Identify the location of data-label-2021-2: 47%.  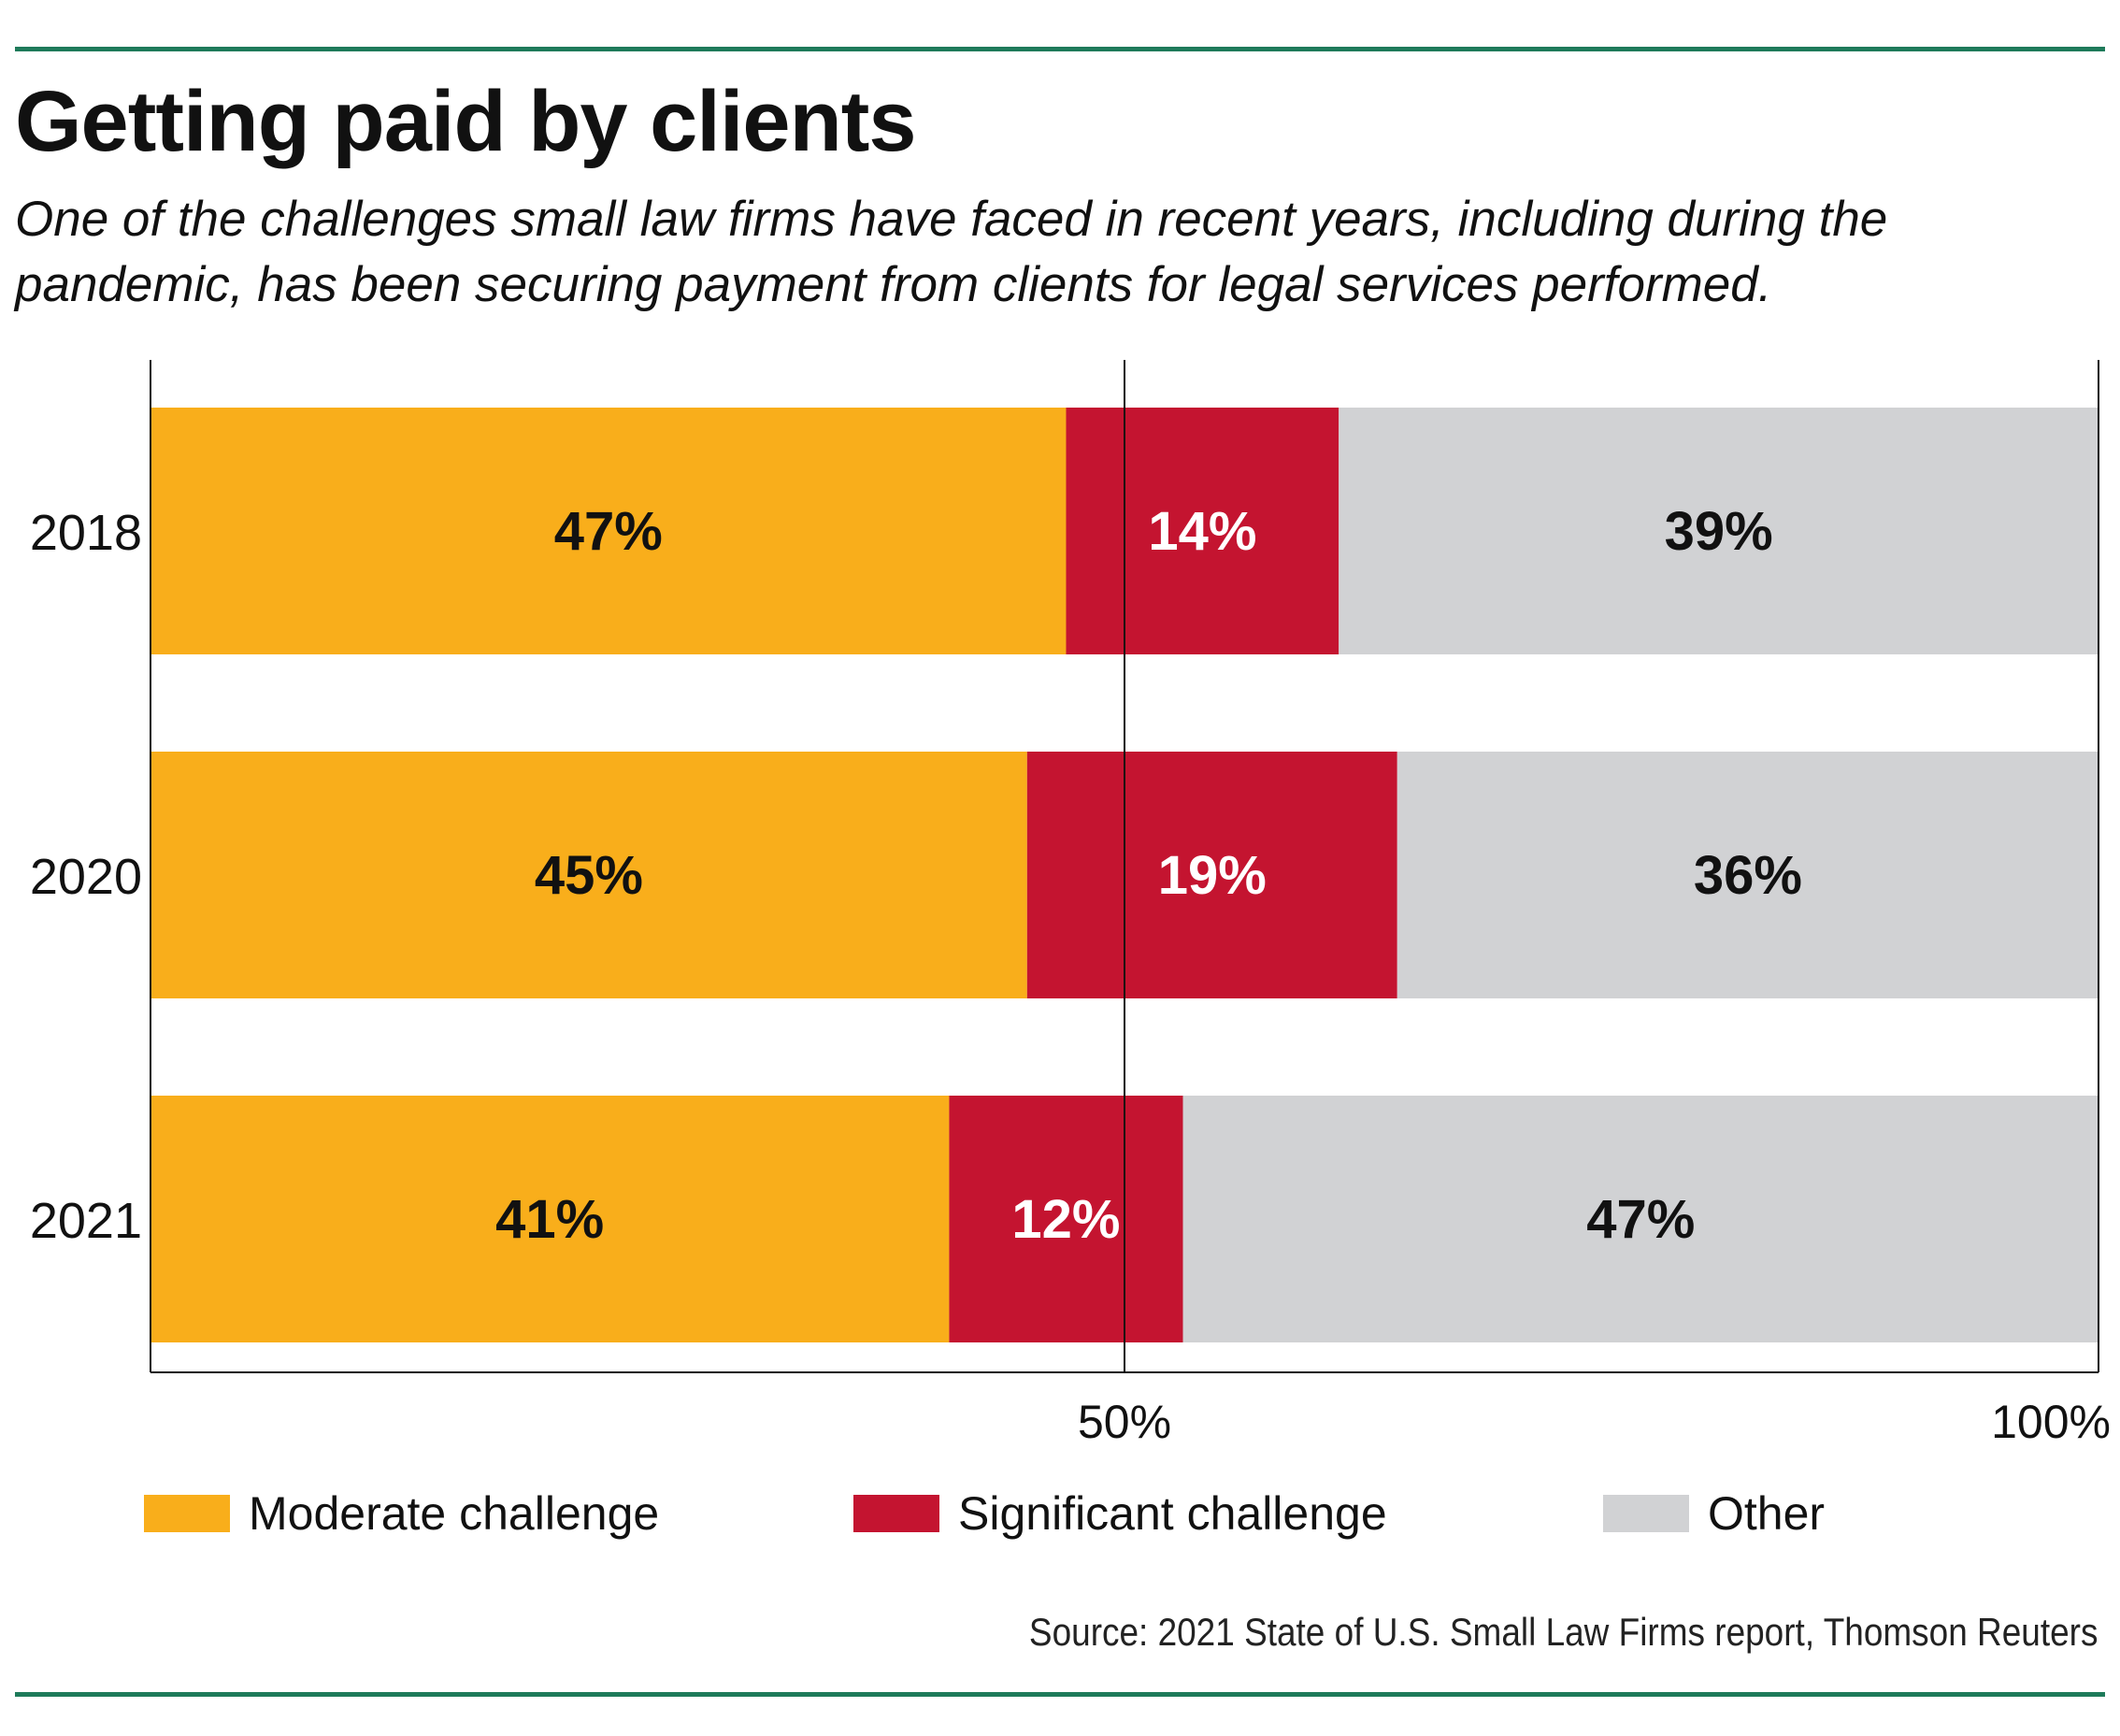
(1640, 1219).